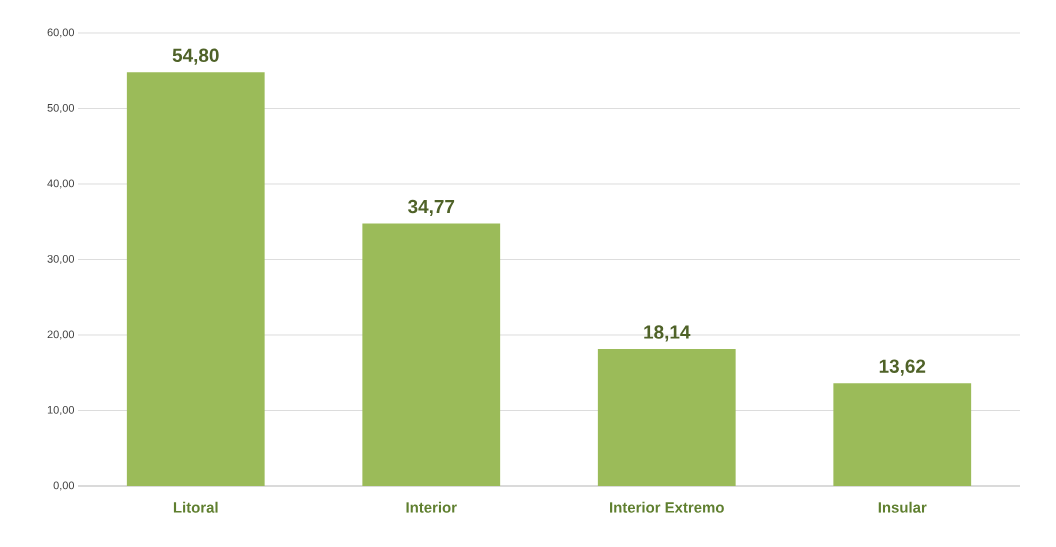 This screenshot has width=1056, height=547. Describe the element at coordinates (61, 259) in the screenshot. I see `y-tick-label: 30,00` at that location.